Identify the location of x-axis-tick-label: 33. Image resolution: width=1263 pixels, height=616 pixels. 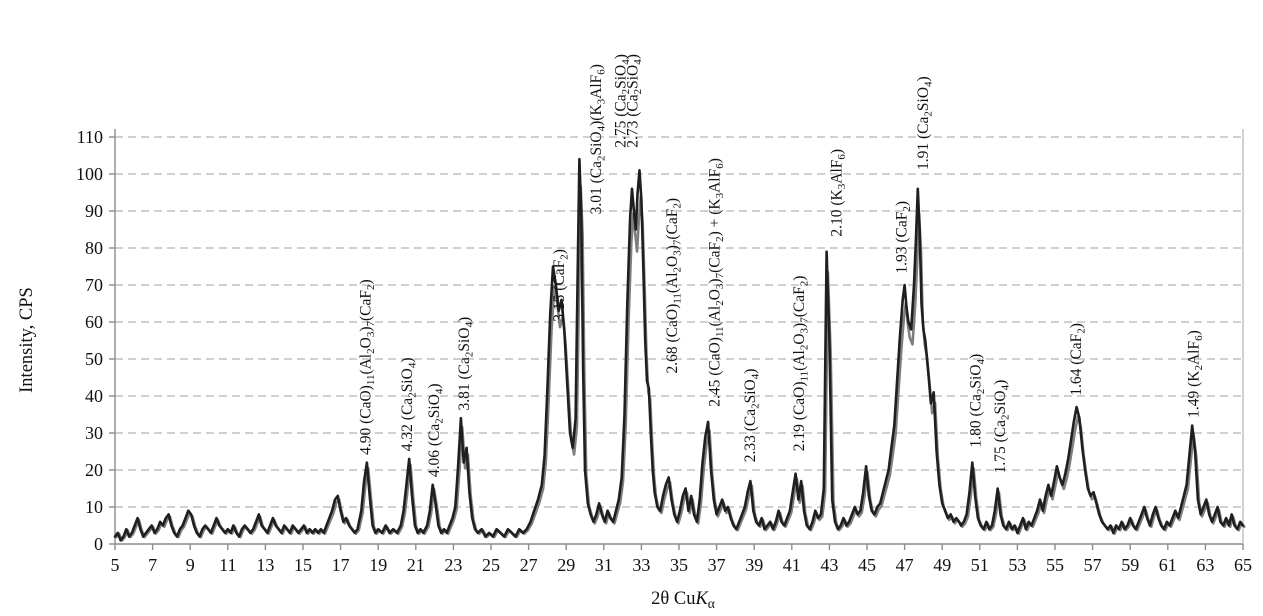
(641, 565).